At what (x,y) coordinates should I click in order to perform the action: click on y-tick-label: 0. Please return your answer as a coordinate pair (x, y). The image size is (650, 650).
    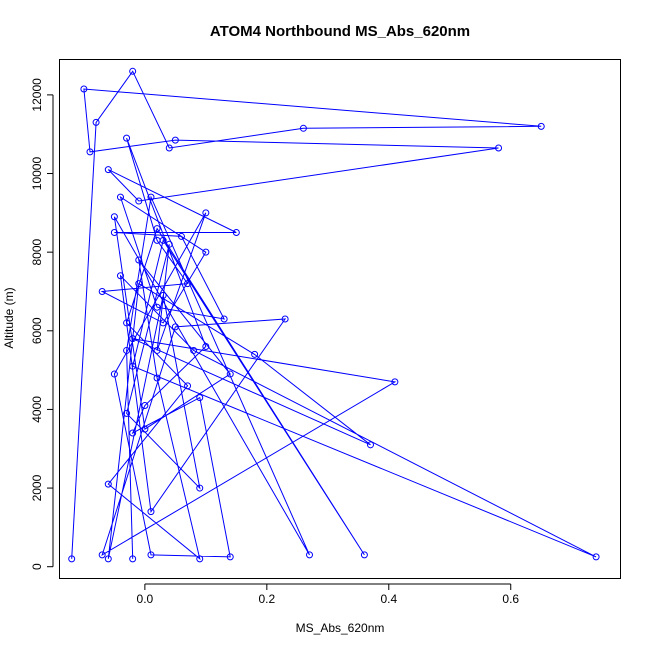
    Looking at the image, I should click on (37, 566).